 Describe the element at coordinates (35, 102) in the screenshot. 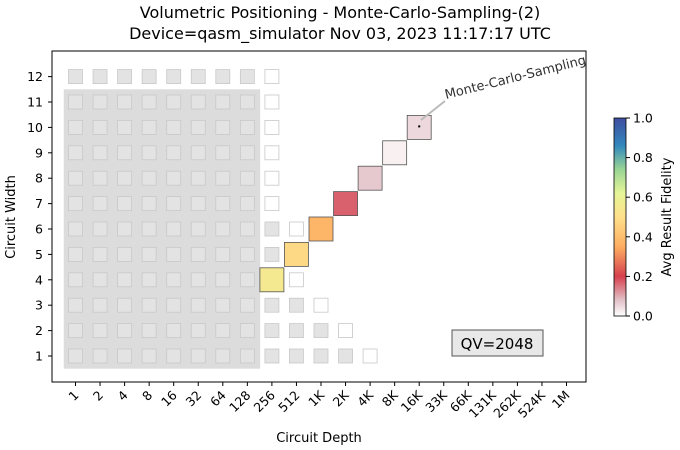

I see `y-tick-label: 11` at that location.